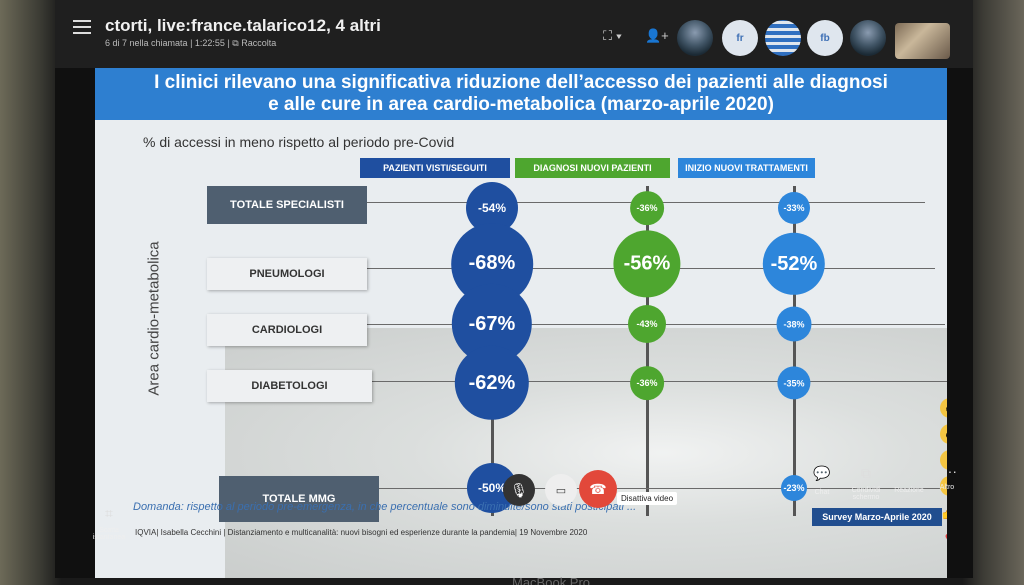 The width and height of the screenshot is (1024, 585). I want to click on chat-label: Chat, so click(822, 492).